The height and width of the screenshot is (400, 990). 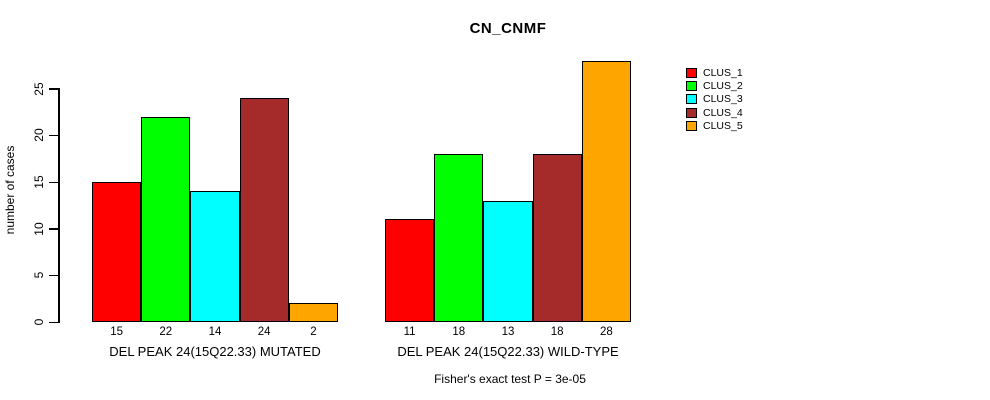 I want to click on legend-item: CLUS_2, so click(x=714, y=85).